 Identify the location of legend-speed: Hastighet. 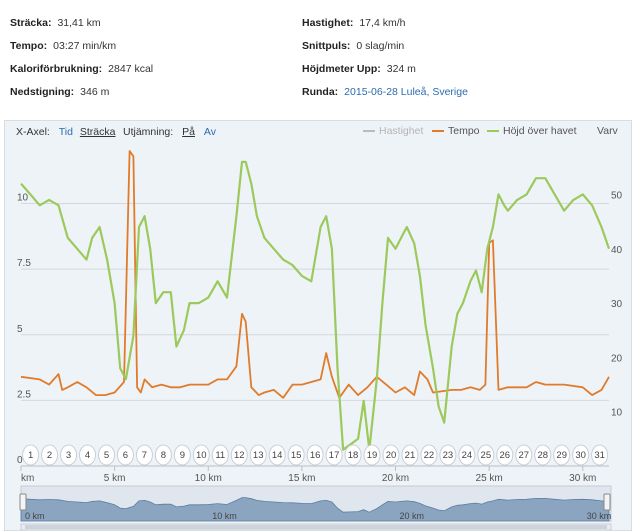
(393, 131).